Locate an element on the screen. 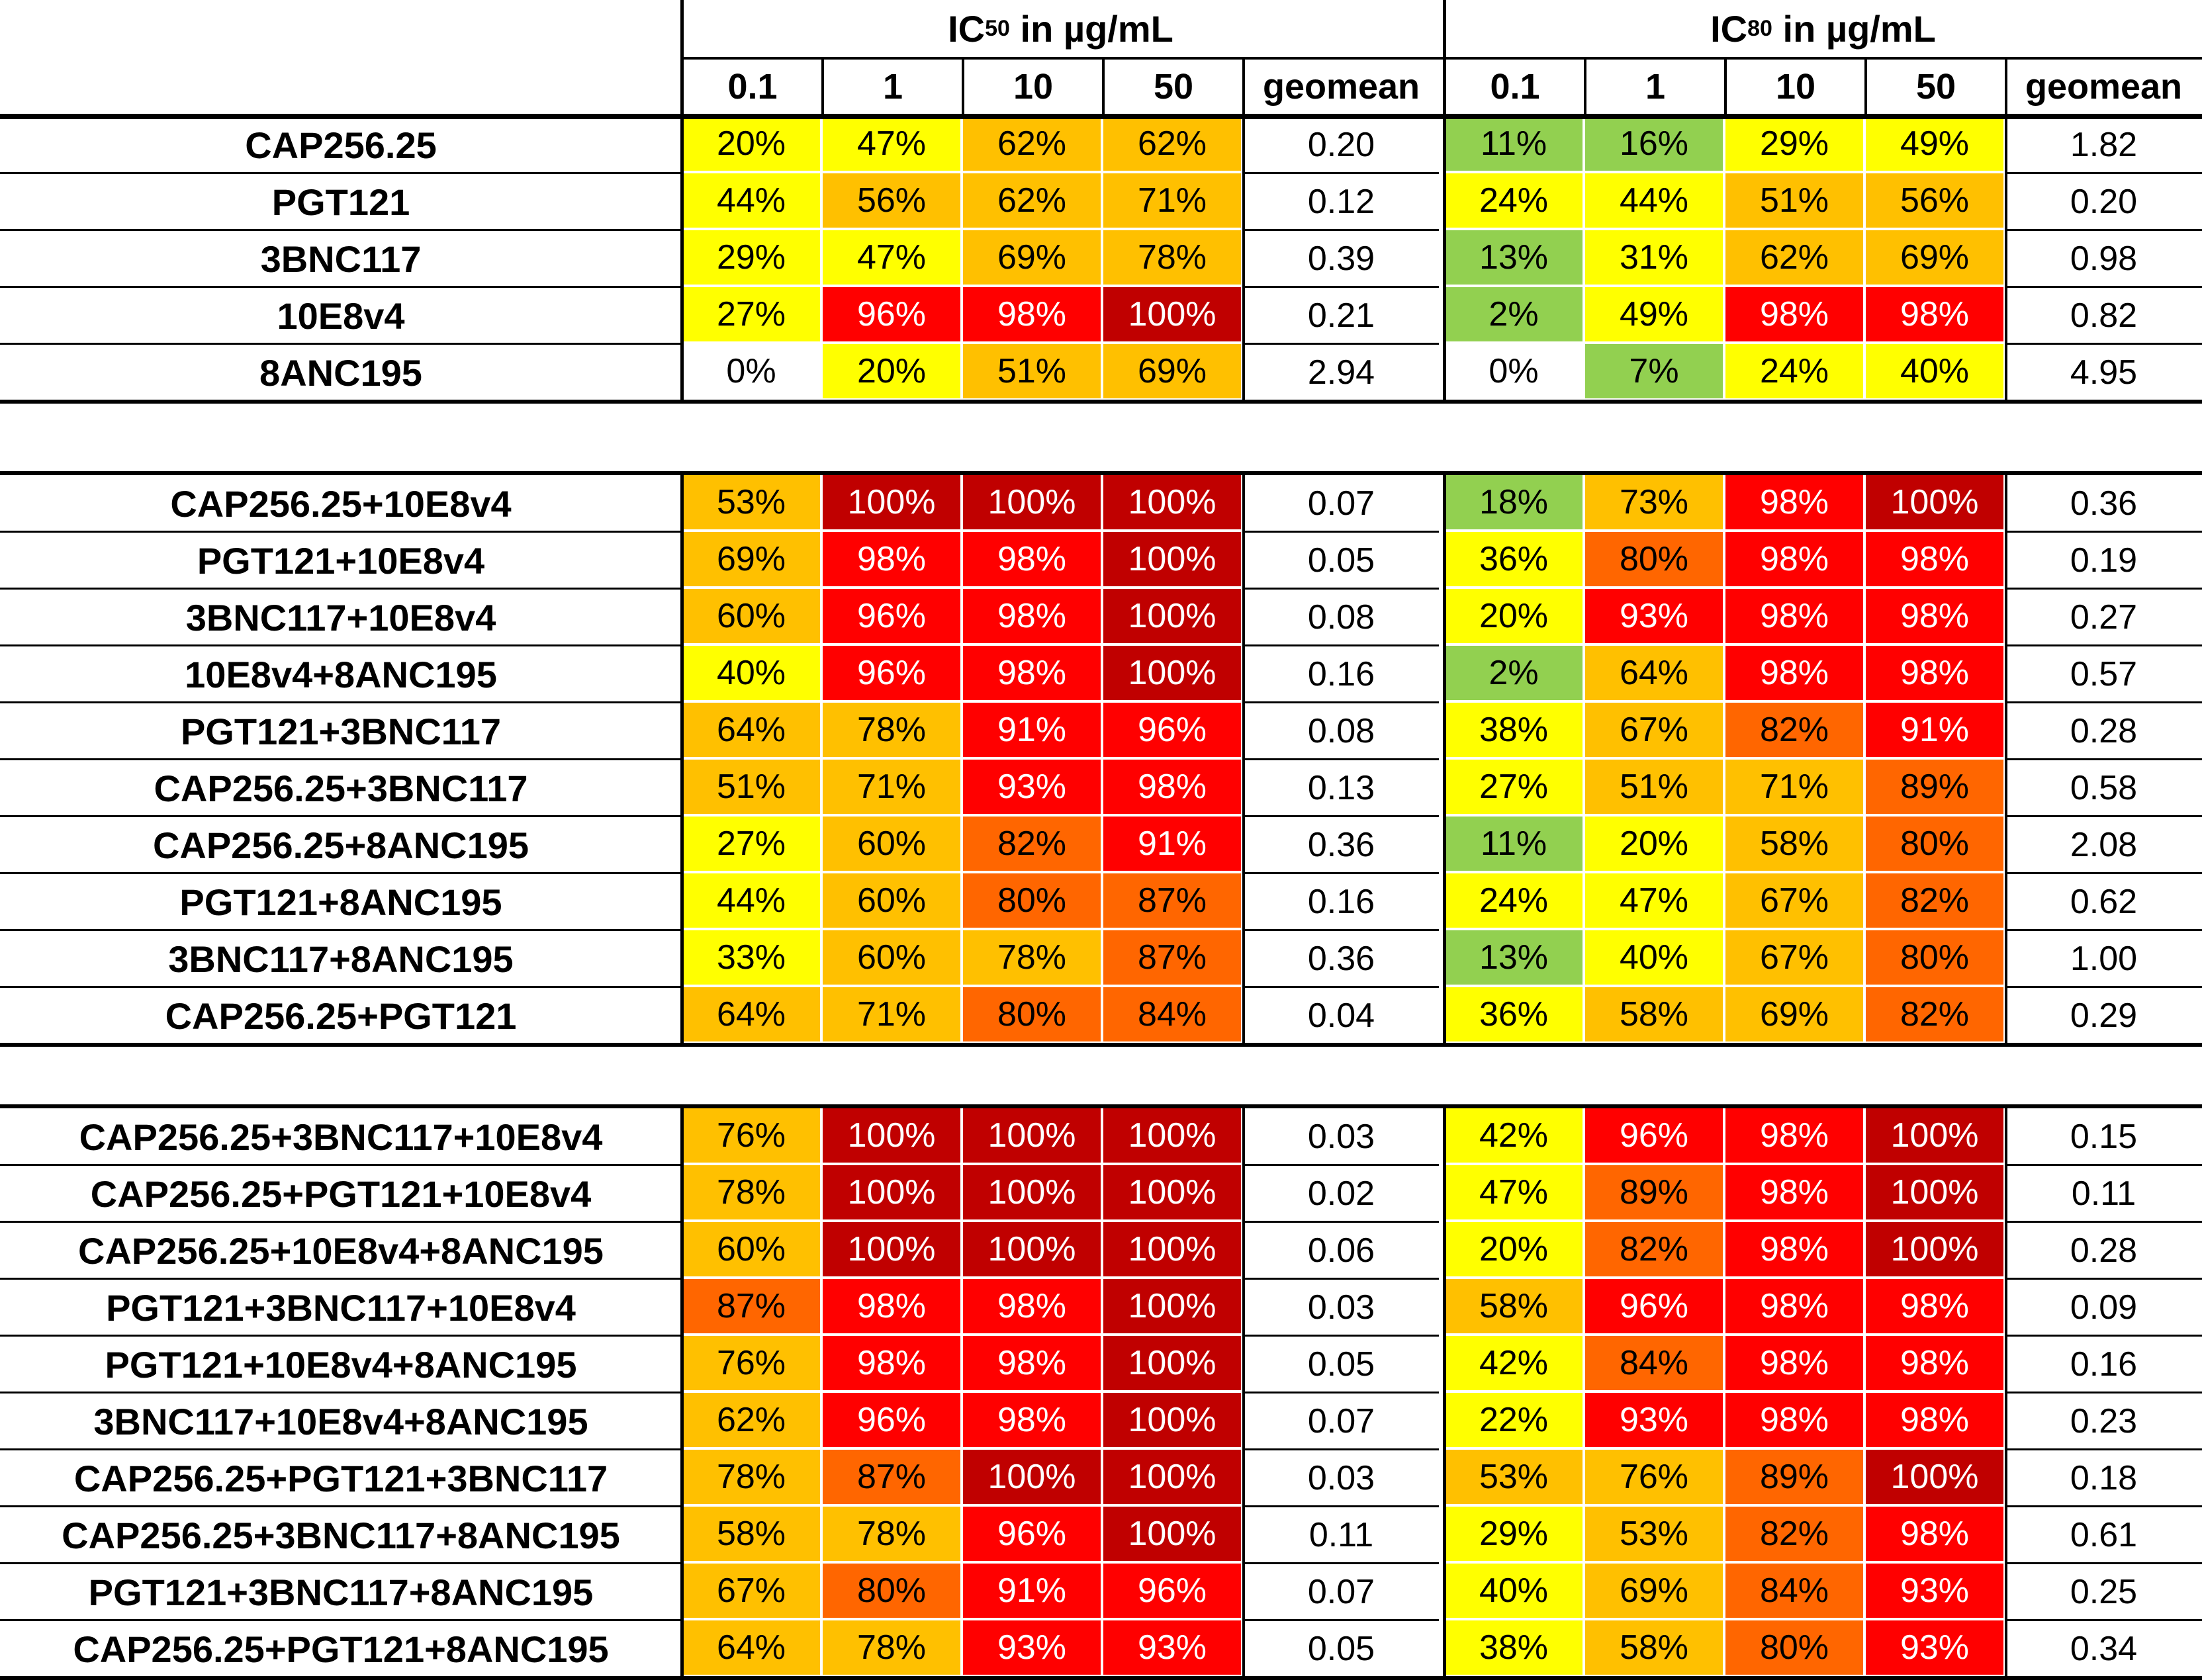  heat-cell-ic80: 82% is located at coordinates (1655, 1250).